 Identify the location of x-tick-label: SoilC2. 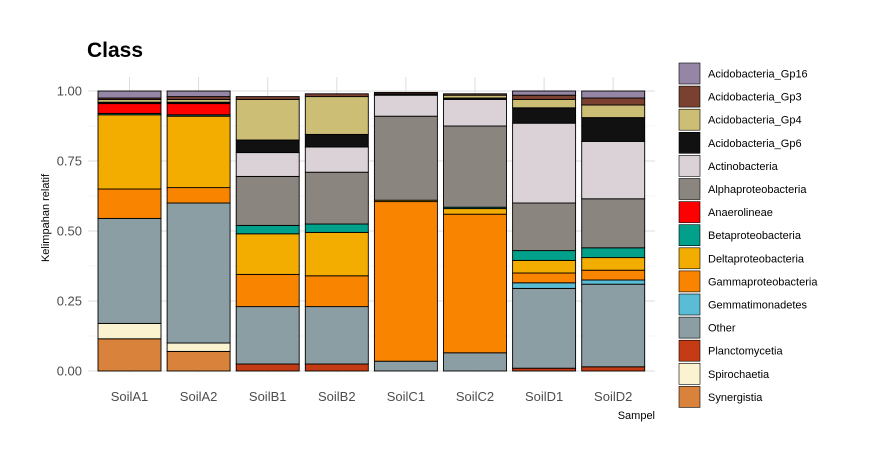
(475, 396).